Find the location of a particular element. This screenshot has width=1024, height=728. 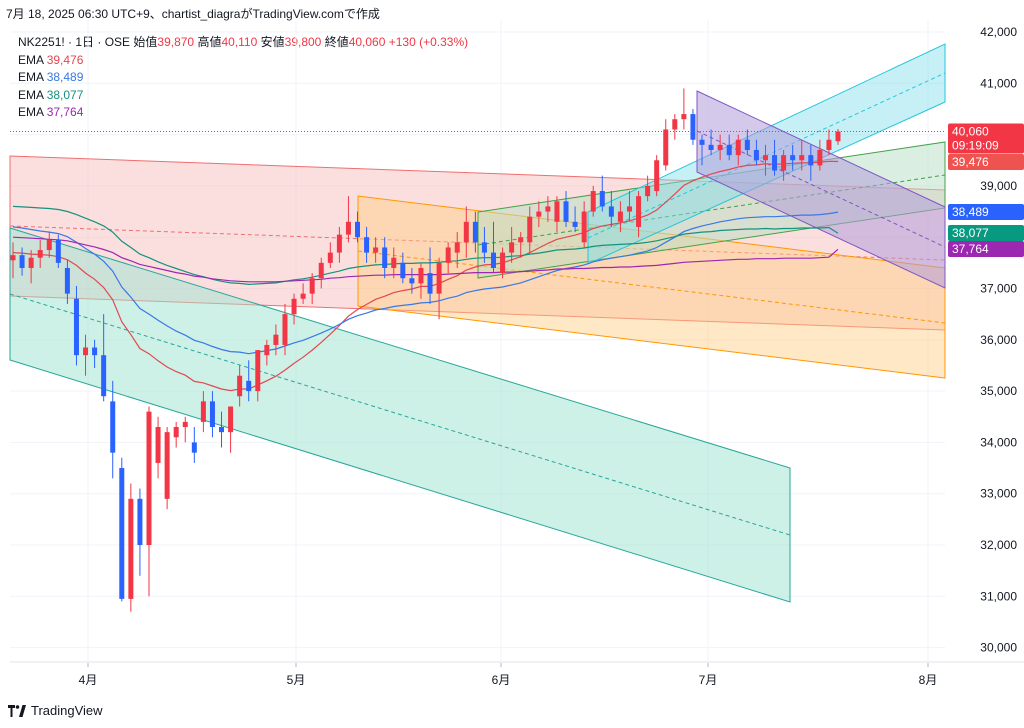

y-tick-label: 33,000 is located at coordinates (998, 494).